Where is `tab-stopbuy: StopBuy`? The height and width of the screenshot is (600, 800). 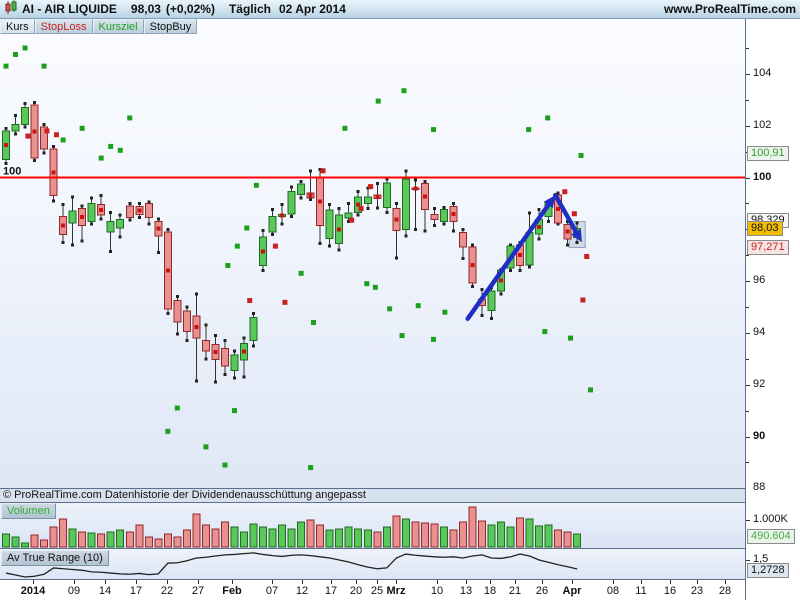 tab-stopbuy: StopBuy is located at coordinates (170, 26).